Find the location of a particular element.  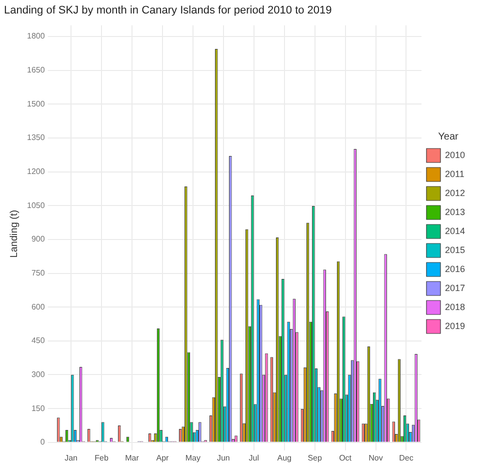

x-tick-label: Jul is located at coordinates (254, 457).